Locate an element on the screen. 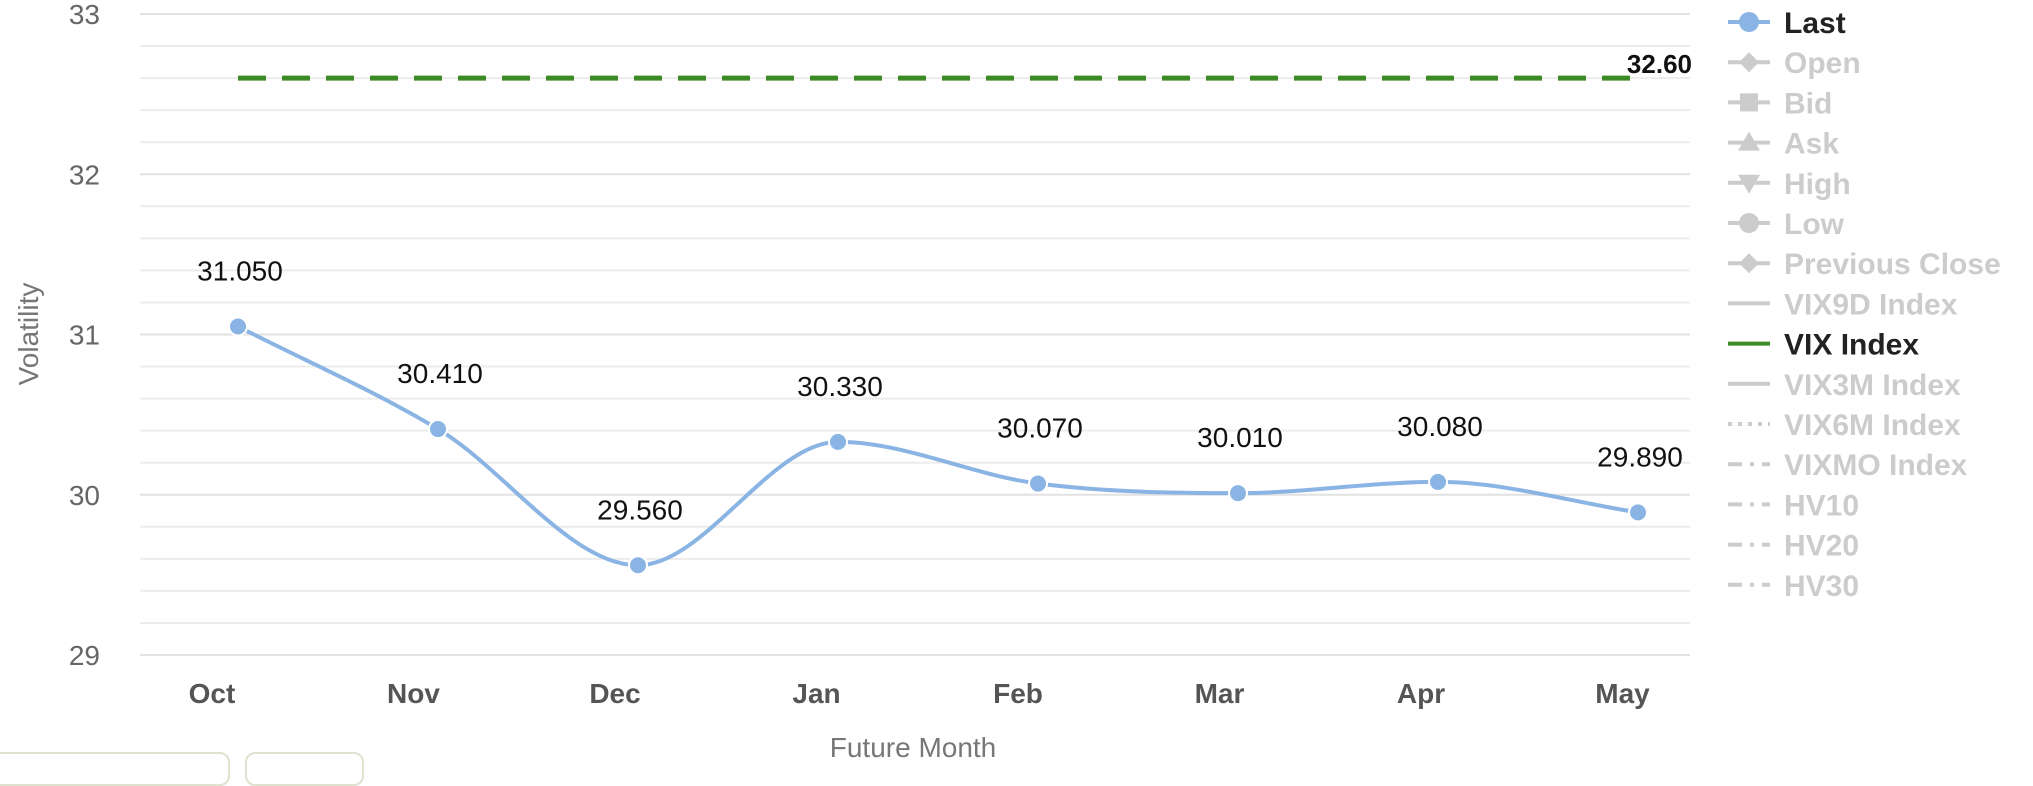  x-tick-label: Nov is located at coordinates (413, 693).